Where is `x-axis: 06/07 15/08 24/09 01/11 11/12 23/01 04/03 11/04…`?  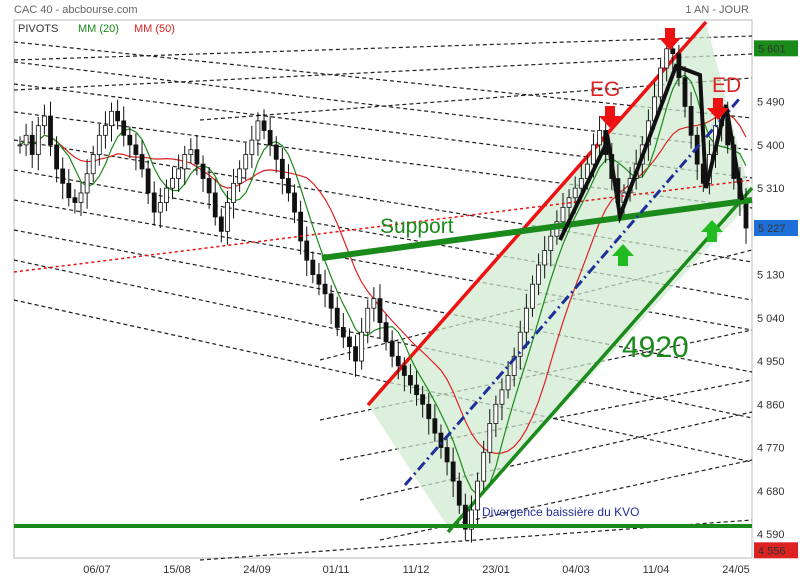 x-axis: 06/07 15/08 24/09 01/11 11/12 23/01 04/03 11/04… is located at coordinates (416, 570).